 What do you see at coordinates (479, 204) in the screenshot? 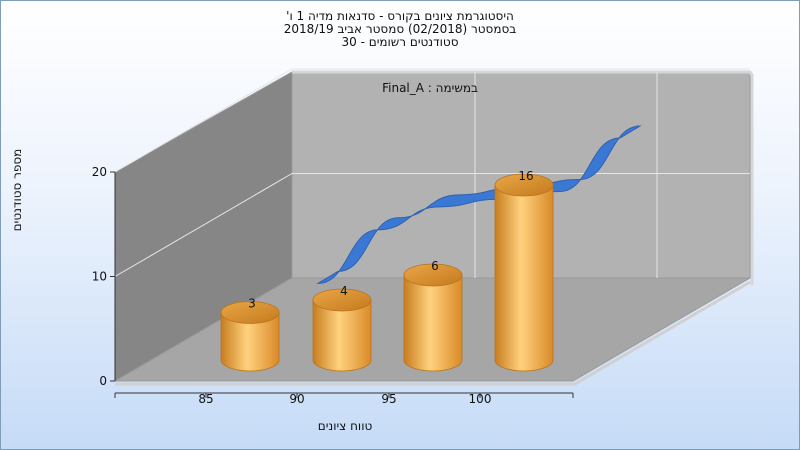
I see `trend-ribbon` at bounding box center [479, 204].